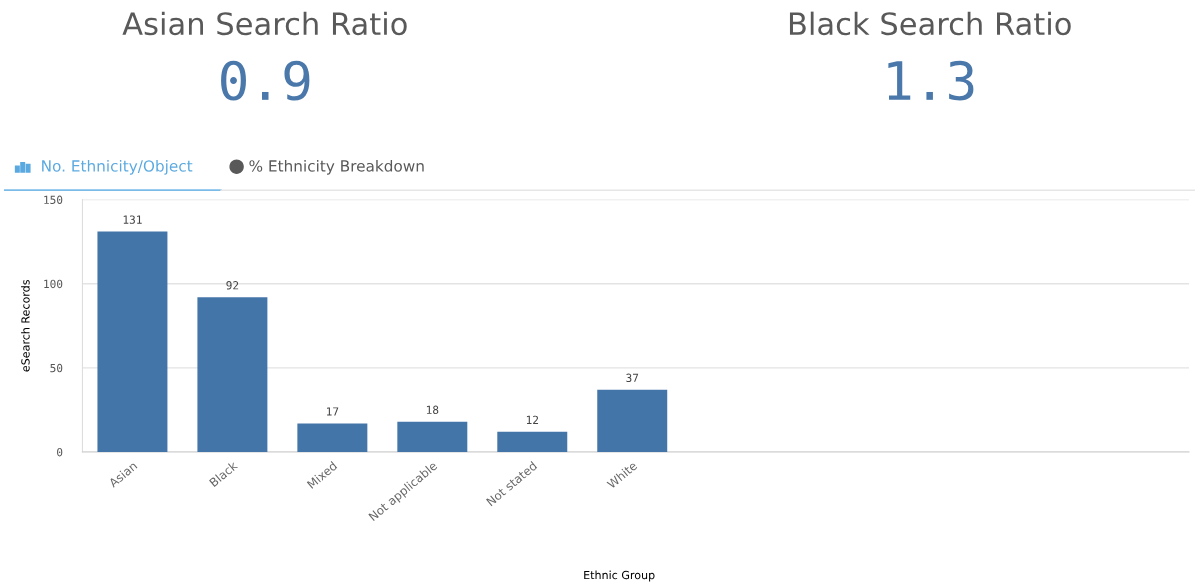  I want to click on text: No. Ethnicity/Object, so click(117, 167).